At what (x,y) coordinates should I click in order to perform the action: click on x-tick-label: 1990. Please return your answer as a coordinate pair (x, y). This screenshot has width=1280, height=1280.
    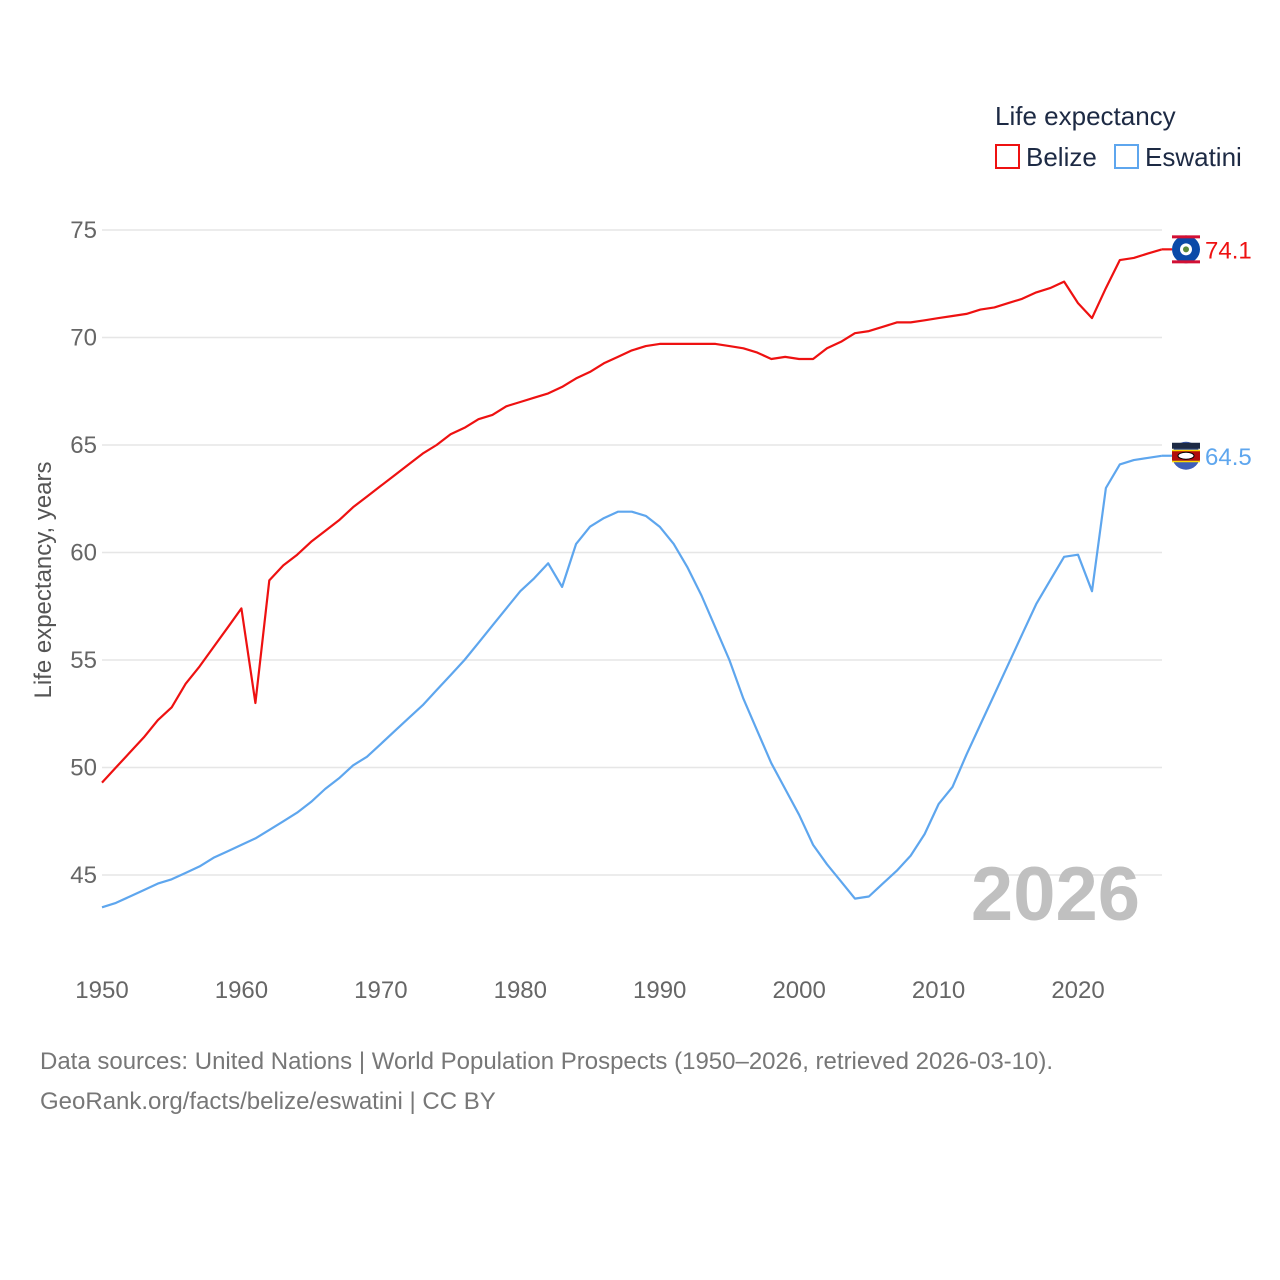
    Looking at the image, I should click on (659, 990).